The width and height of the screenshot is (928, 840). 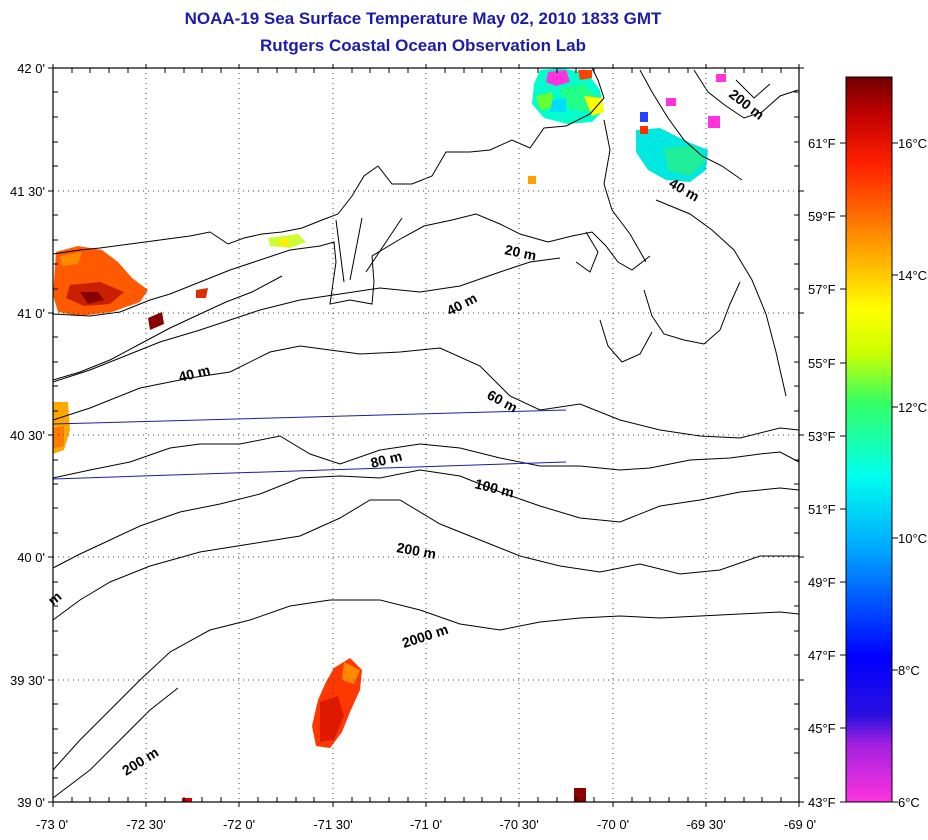 I want to click on colorbar-gradient, so click(x=869, y=439).